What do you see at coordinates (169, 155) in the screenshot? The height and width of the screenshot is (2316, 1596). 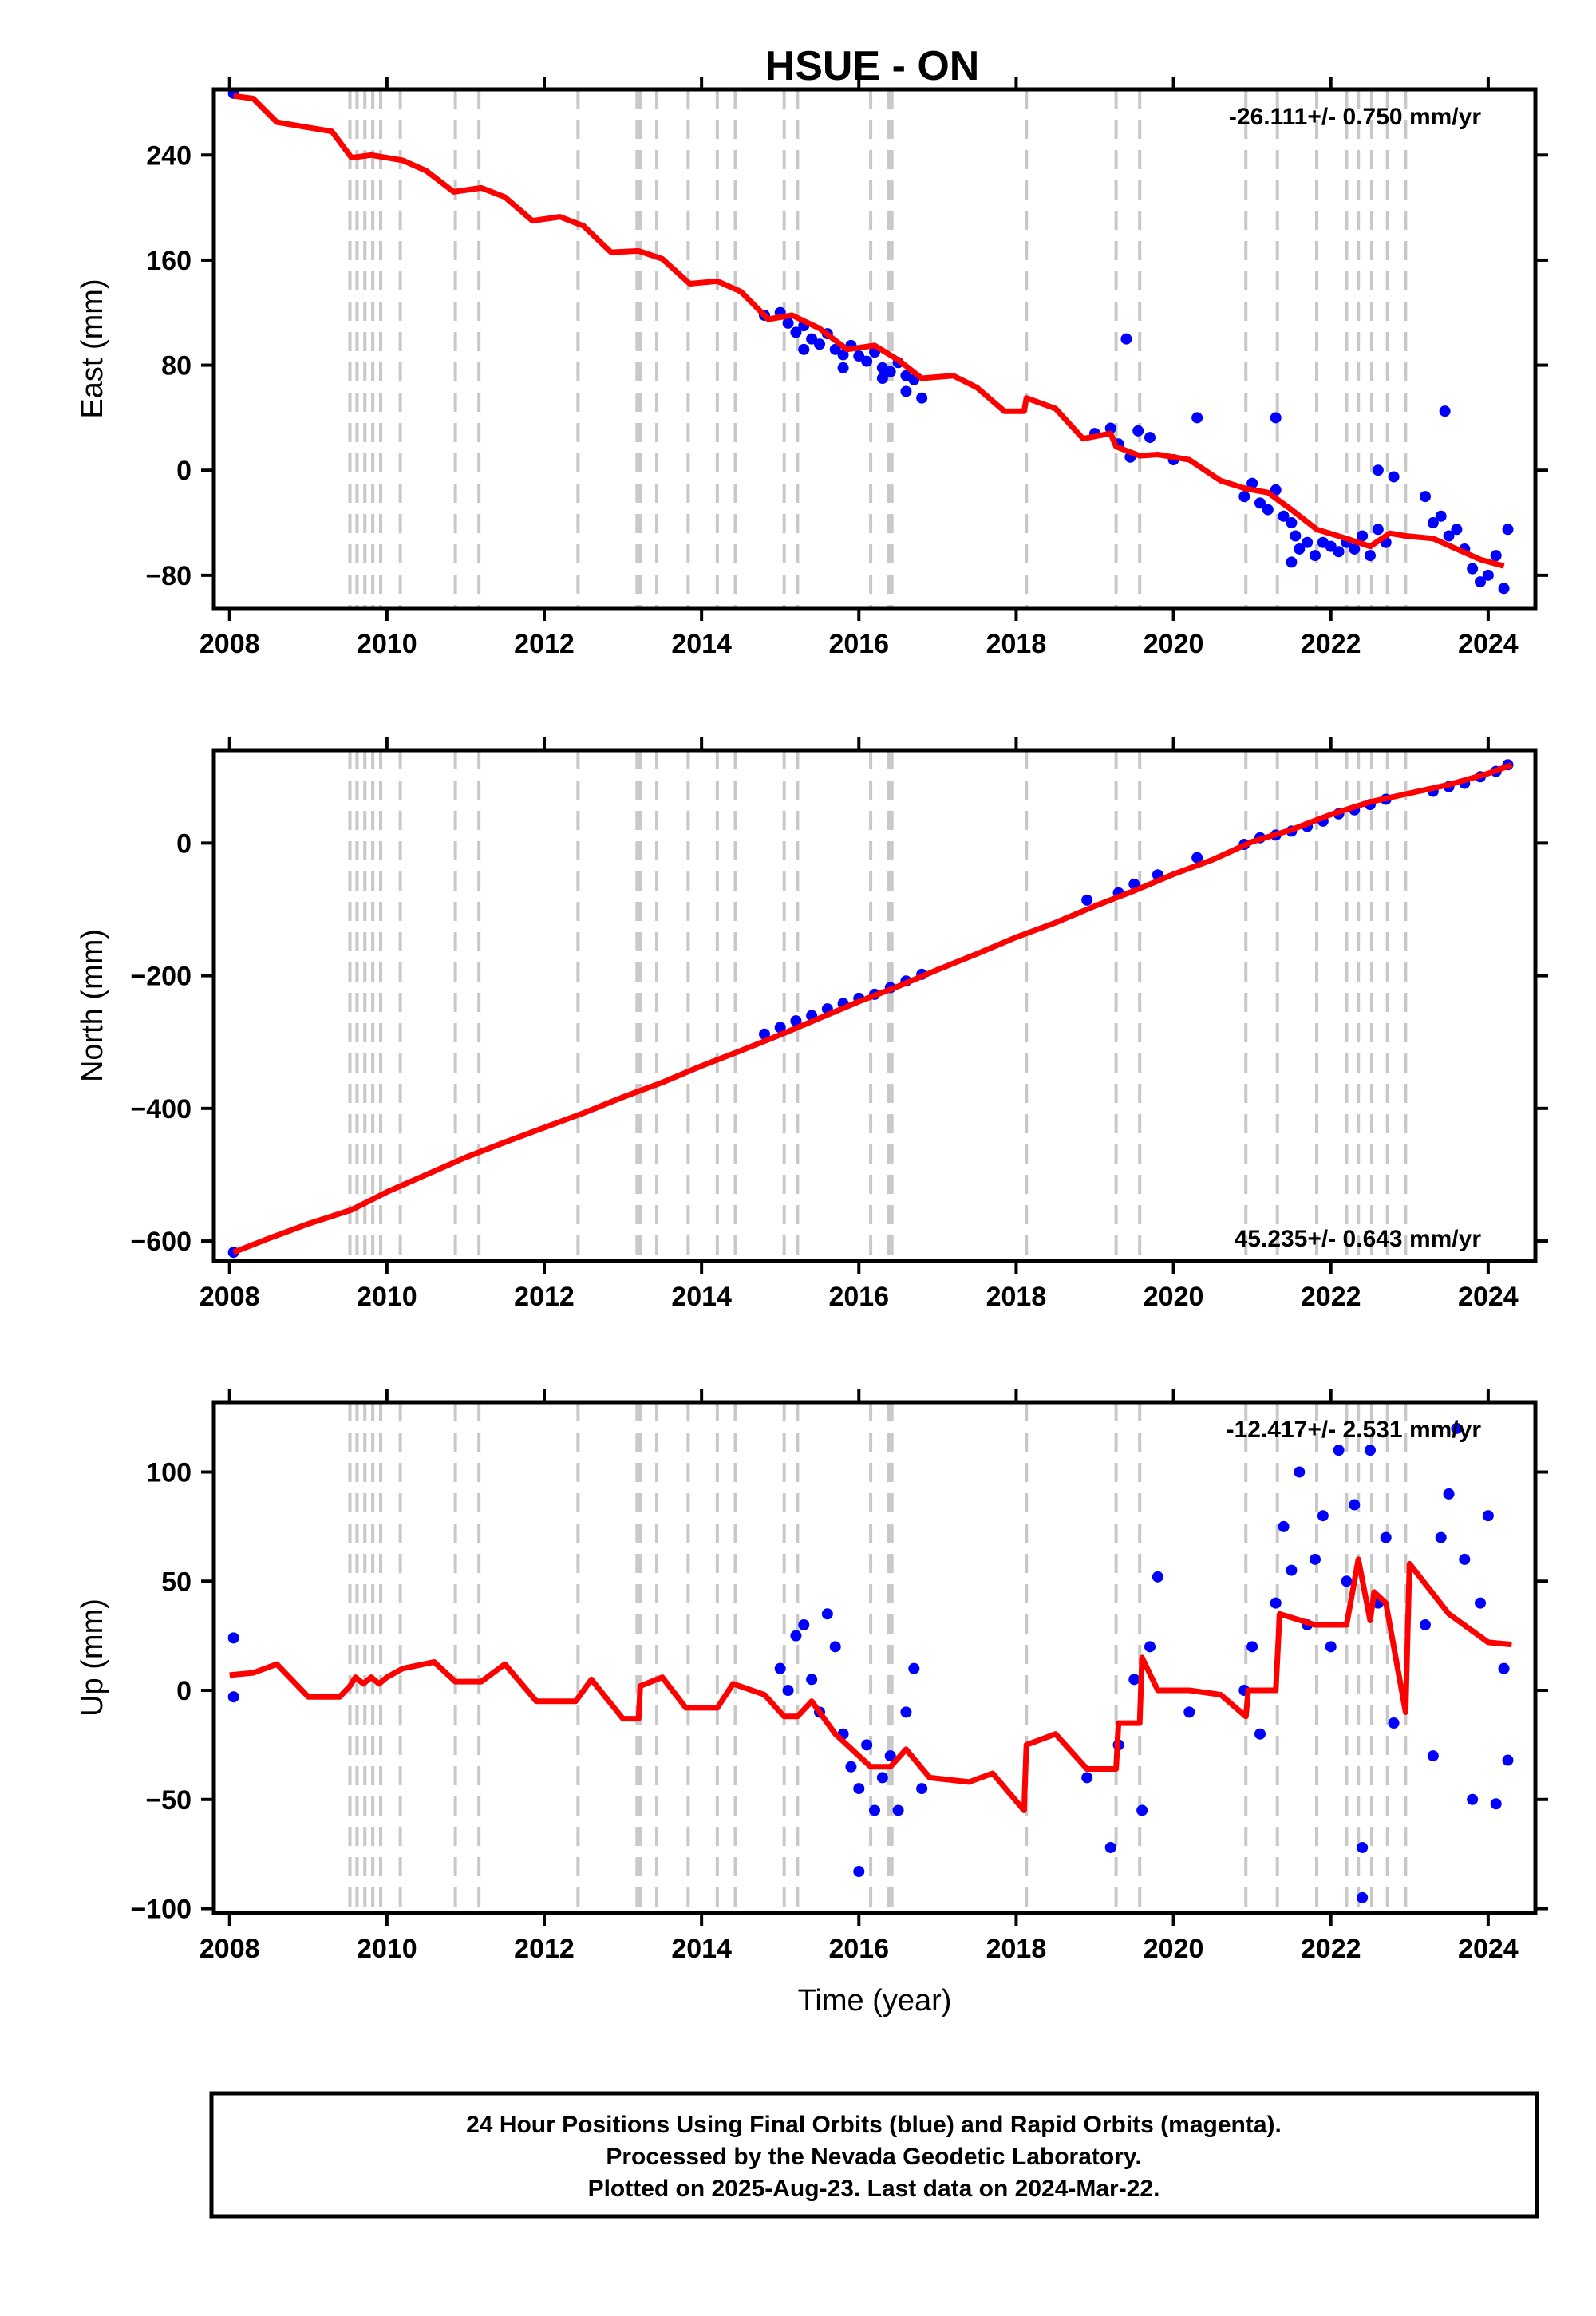 I see `y-tick-label: 240` at bounding box center [169, 155].